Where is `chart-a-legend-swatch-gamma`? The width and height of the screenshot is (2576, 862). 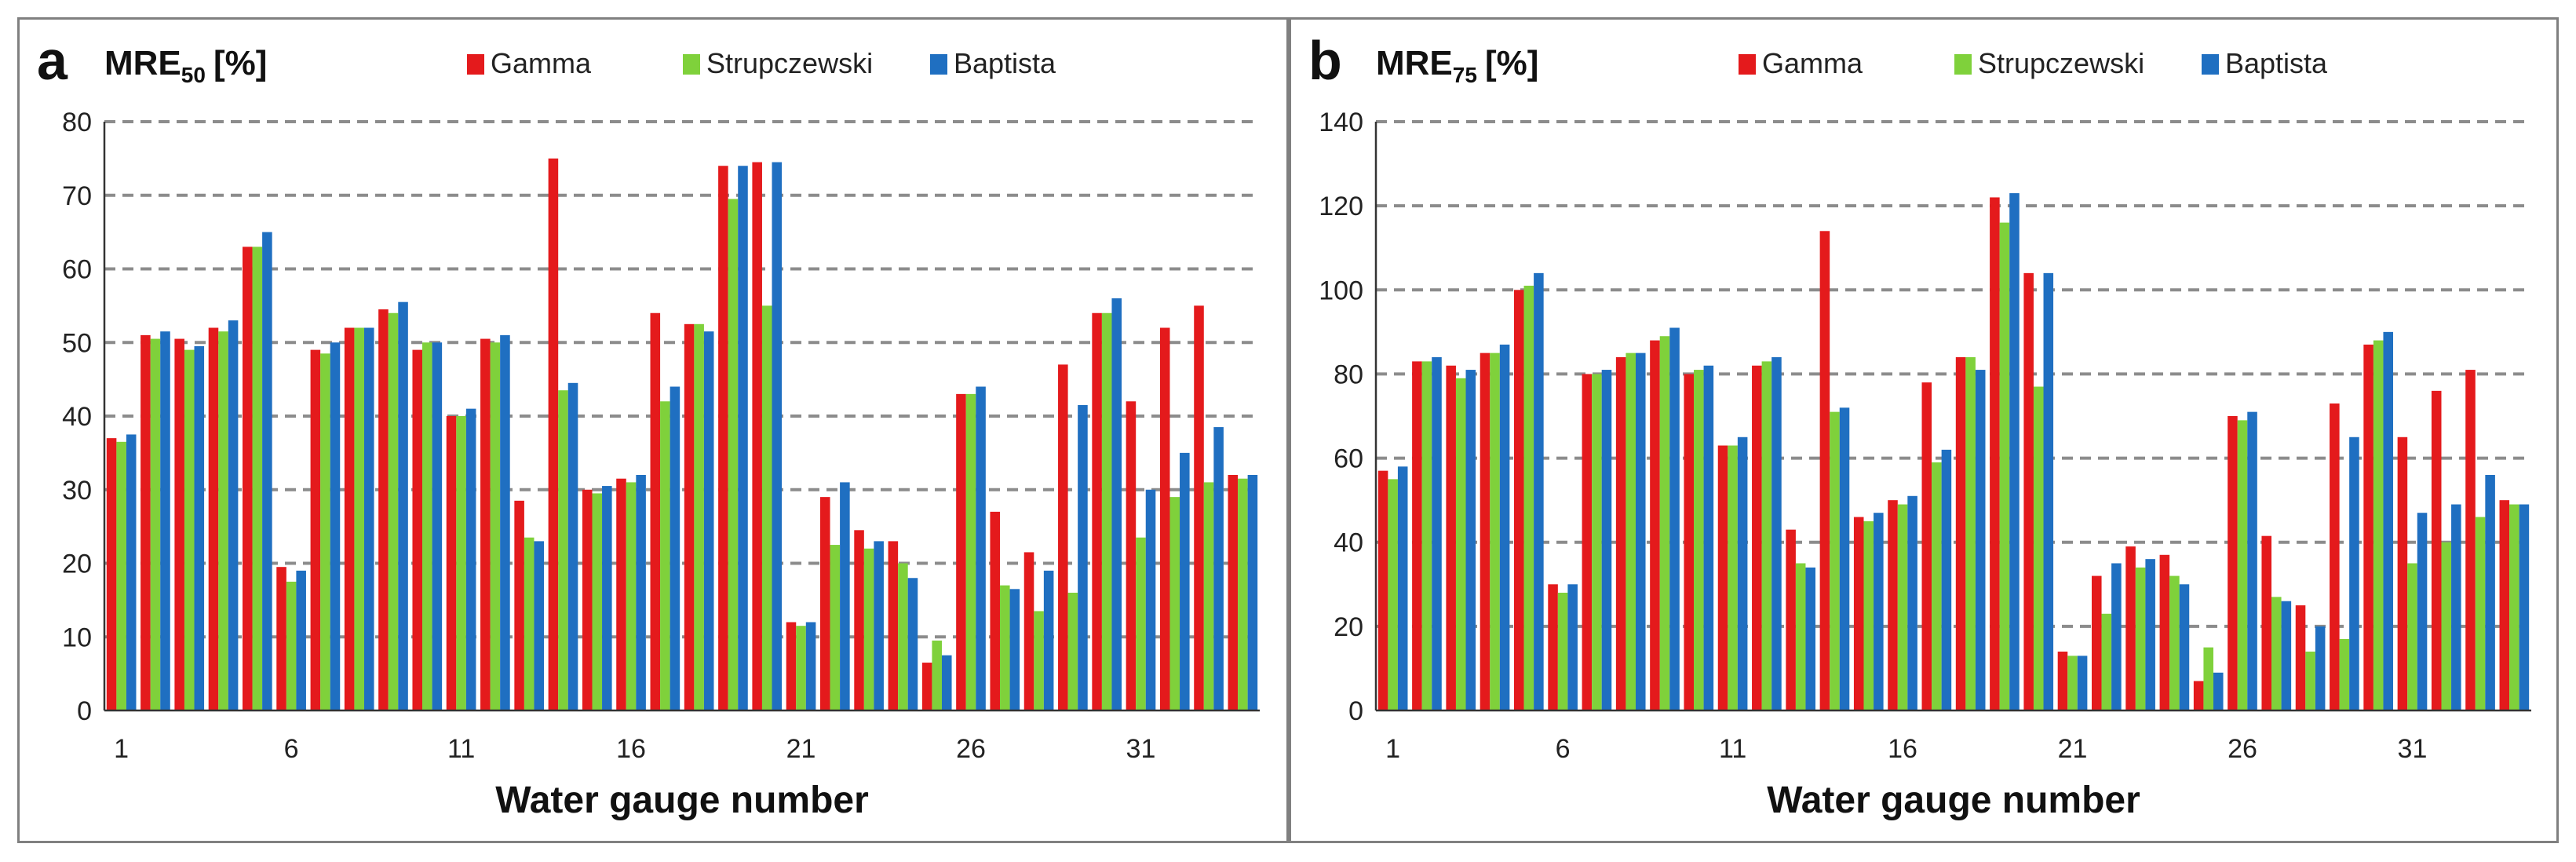
chart-a-legend-swatch-gamma is located at coordinates (475, 64).